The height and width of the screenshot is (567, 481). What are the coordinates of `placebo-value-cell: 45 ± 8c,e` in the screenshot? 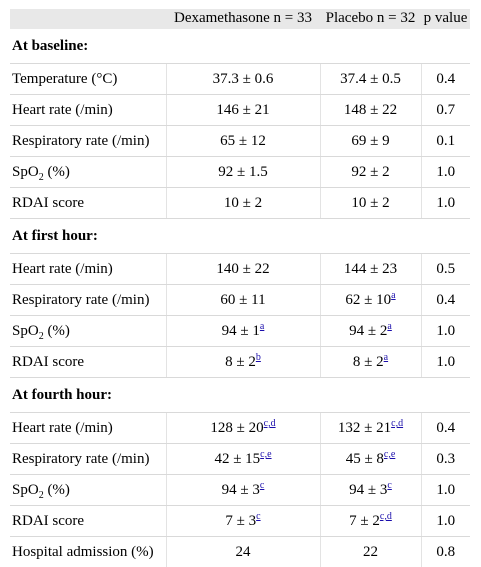 It's located at (370, 459).